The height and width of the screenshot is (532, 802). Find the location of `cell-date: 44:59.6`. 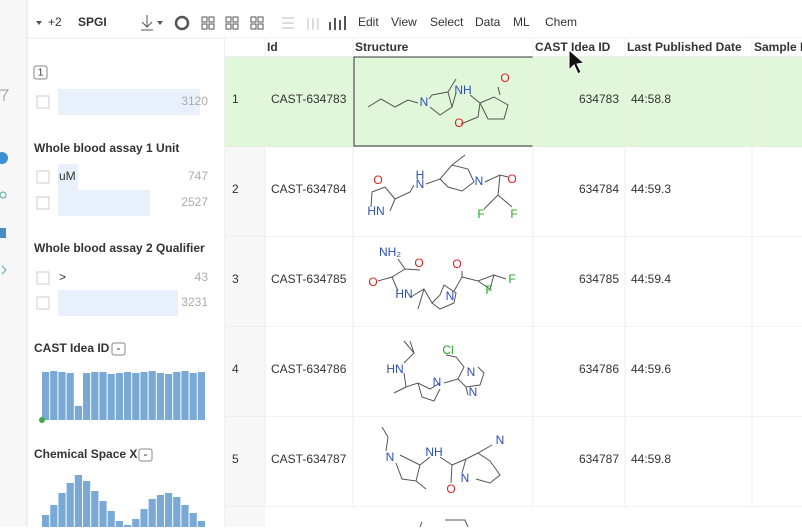

cell-date: 44:59.6 is located at coordinates (651, 369).